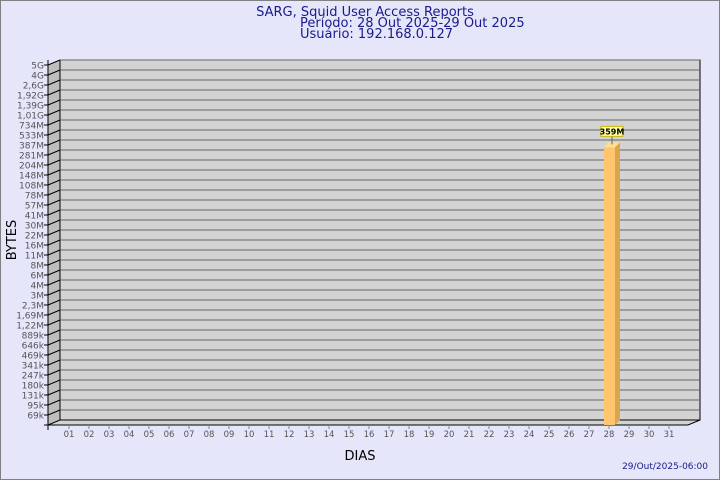  What do you see at coordinates (589, 435) in the screenshot?
I see `x-tick-label: 27` at bounding box center [589, 435].